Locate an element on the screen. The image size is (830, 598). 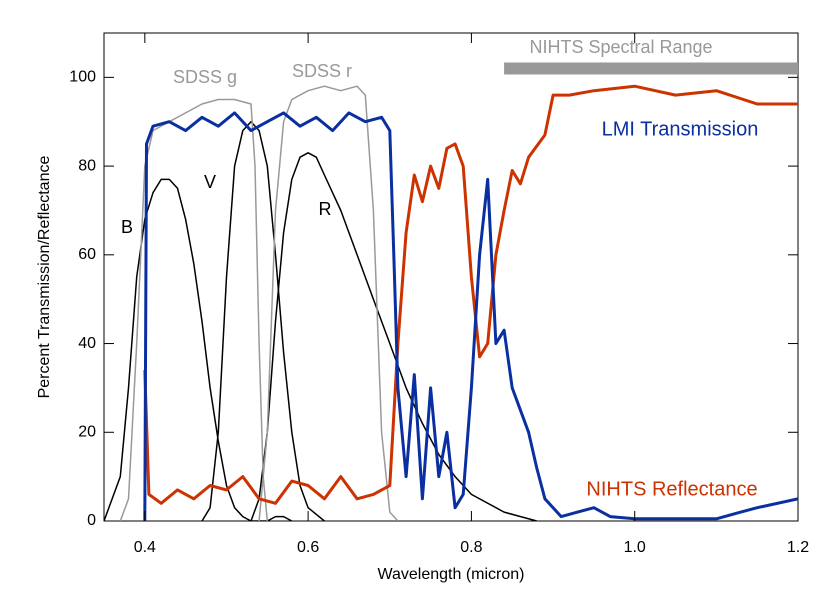
x-tick-label: 1.2 is located at coordinates (798, 547).